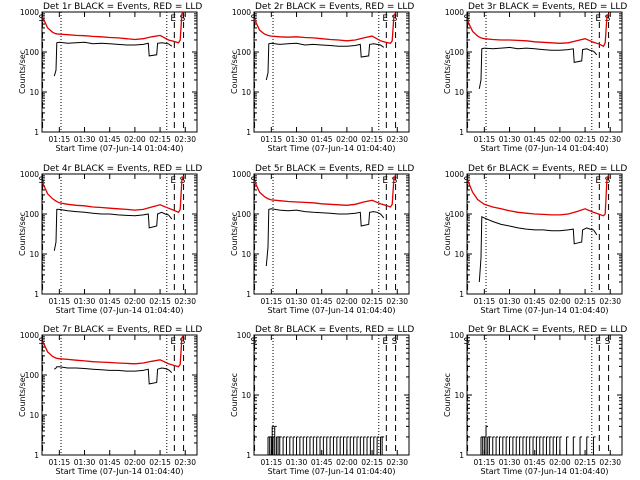 The width and height of the screenshot is (640, 480). What do you see at coordinates (547, 330) in the screenshot?
I see `chart-title: Det 9r BLACK = Events, RED = LLD` at bounding box center [547, 330].